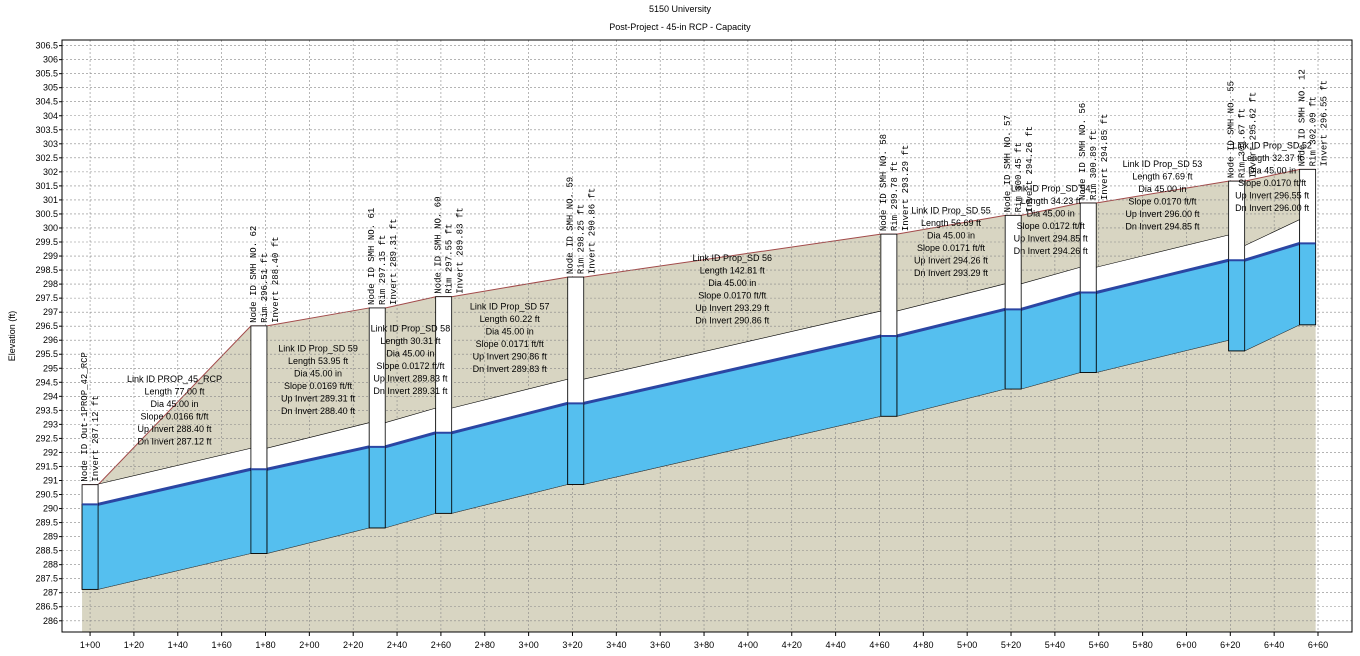  I want to click on y-tick-label: 298, so click(50, 284).